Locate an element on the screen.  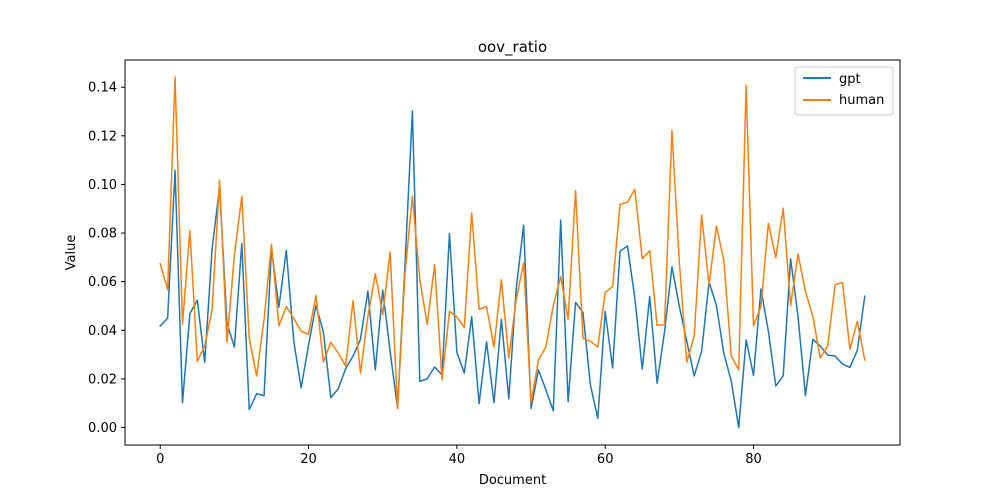
y-tick-label: 0.02 is located at coordinates (102, 379).